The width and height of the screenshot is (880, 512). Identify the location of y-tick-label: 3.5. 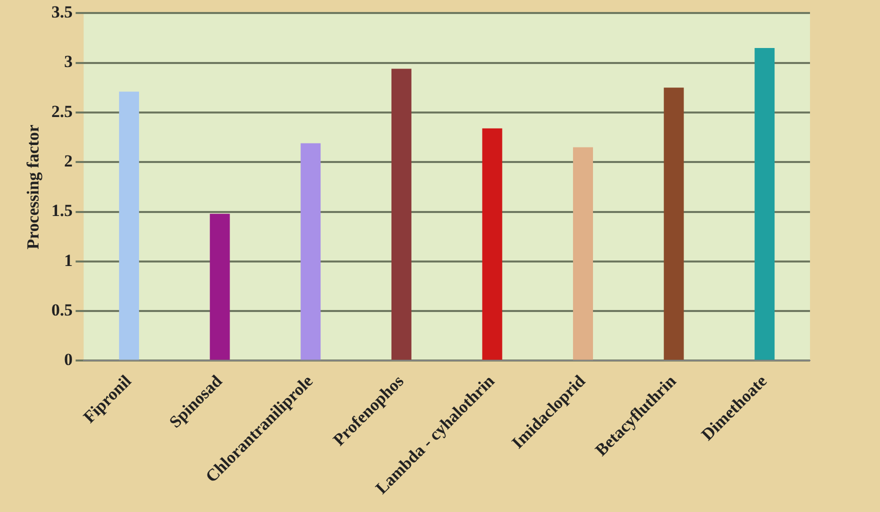
(62, 12).